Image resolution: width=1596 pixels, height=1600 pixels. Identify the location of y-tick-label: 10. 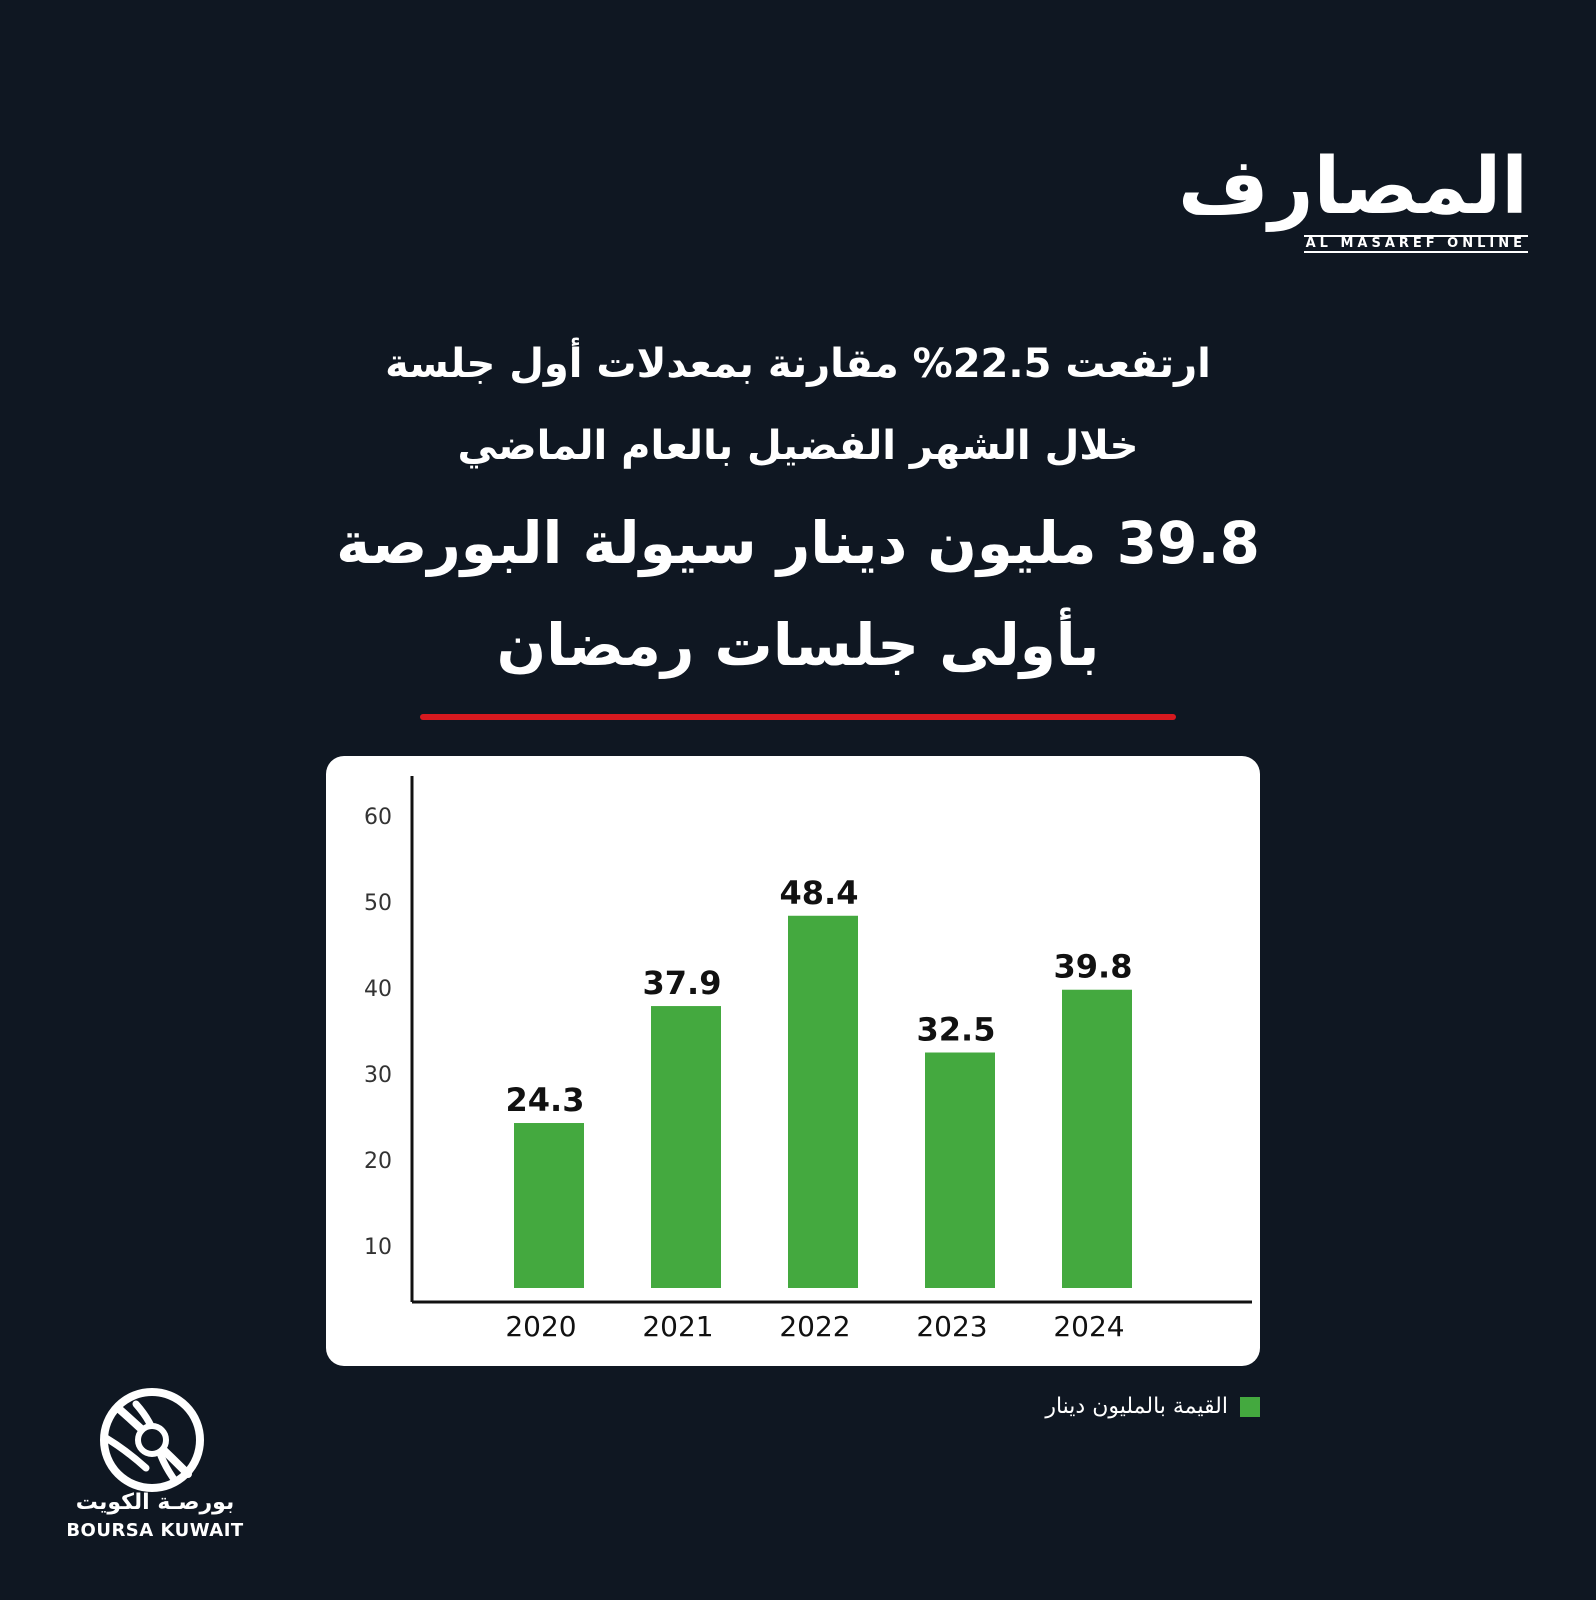
(378, 1247).